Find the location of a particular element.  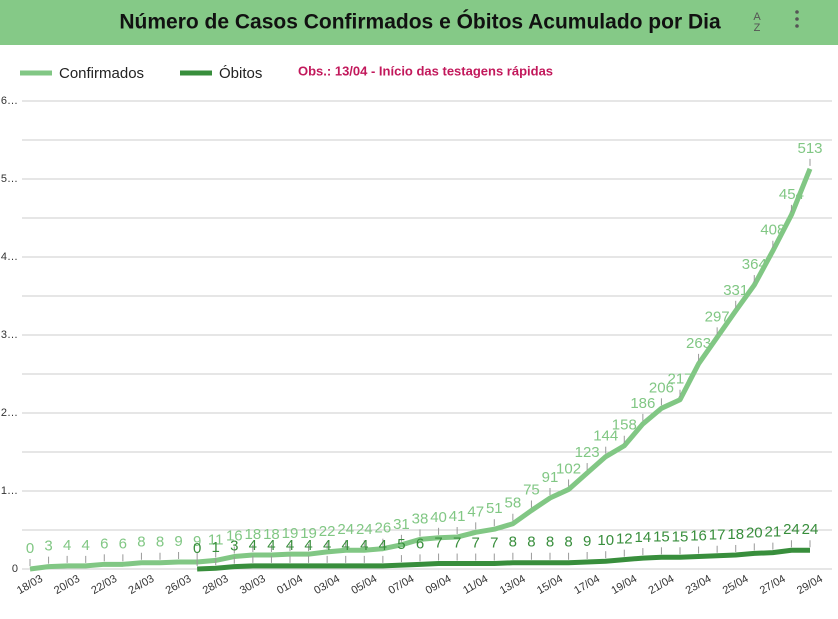

data-label: 91 is located at coordinates (550, 477).